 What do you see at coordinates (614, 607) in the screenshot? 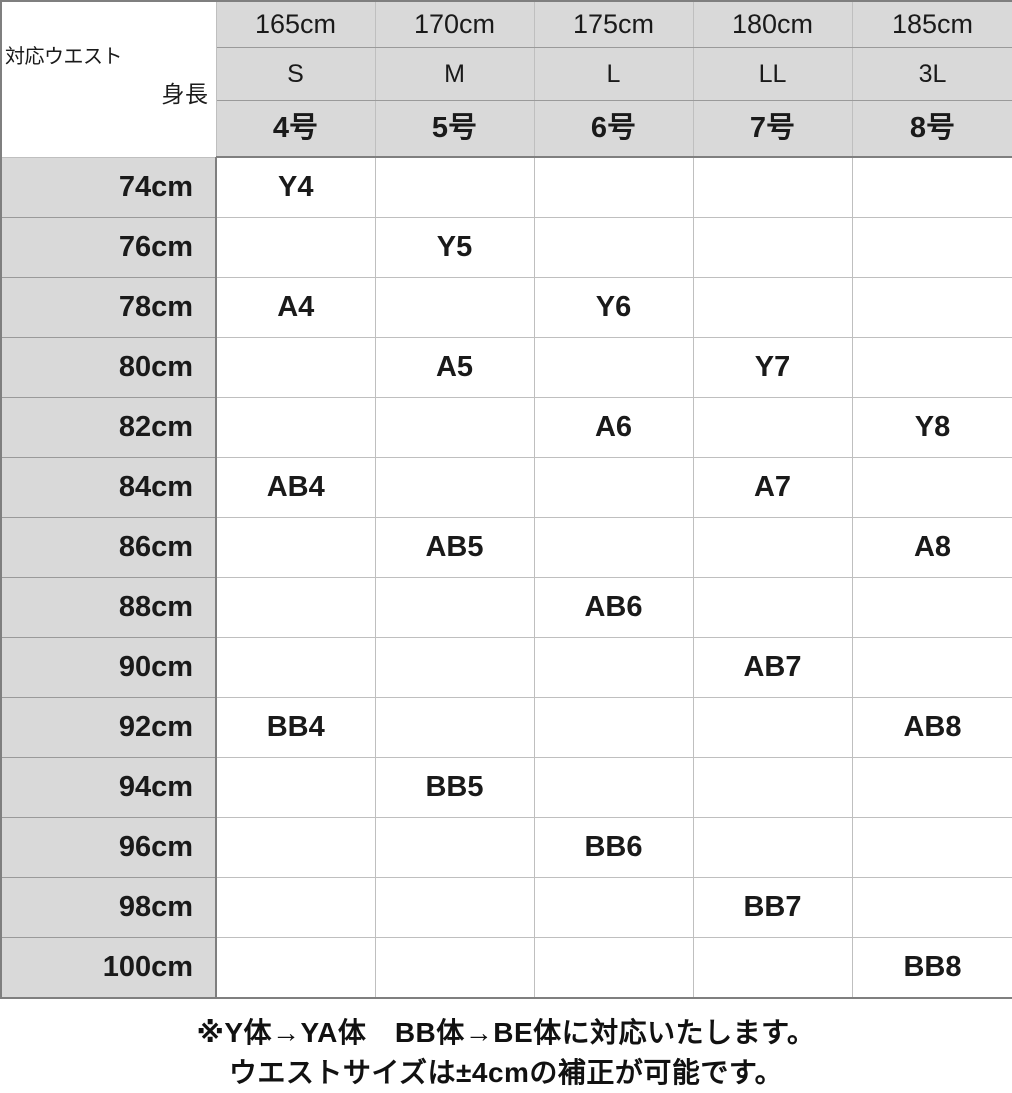
I see `size-cell: AB6` at bounding box center [614, 607].